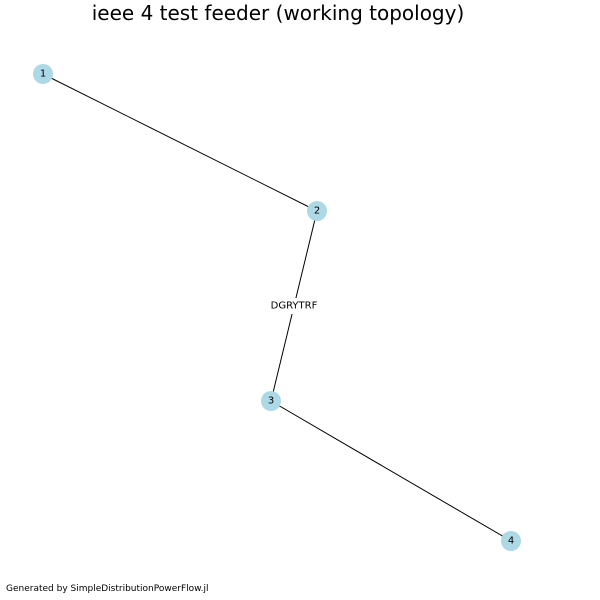 The height and width of the screenshot is (600, 600). I want to click on node-1: 1, so click(43, 74).